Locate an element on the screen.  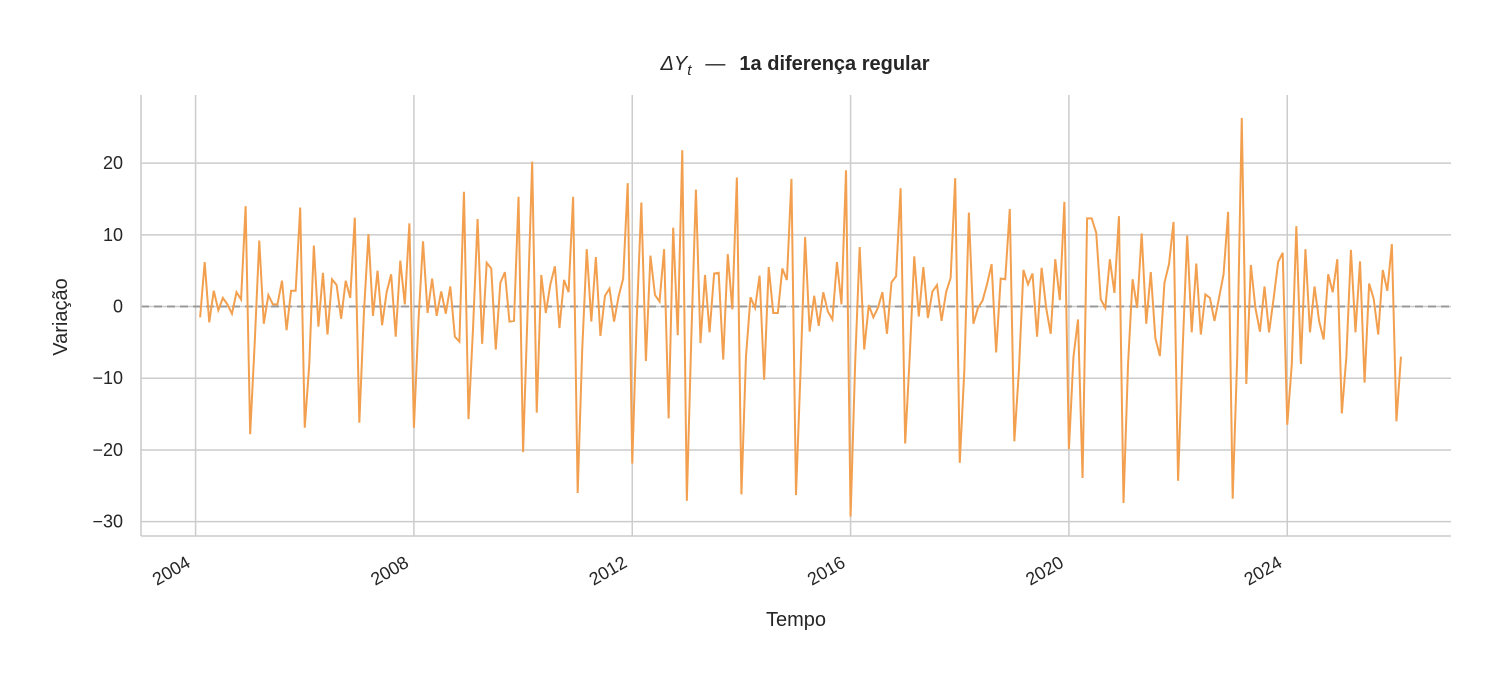
x-tick-label: 2008 is located at coordinates (389, 570).